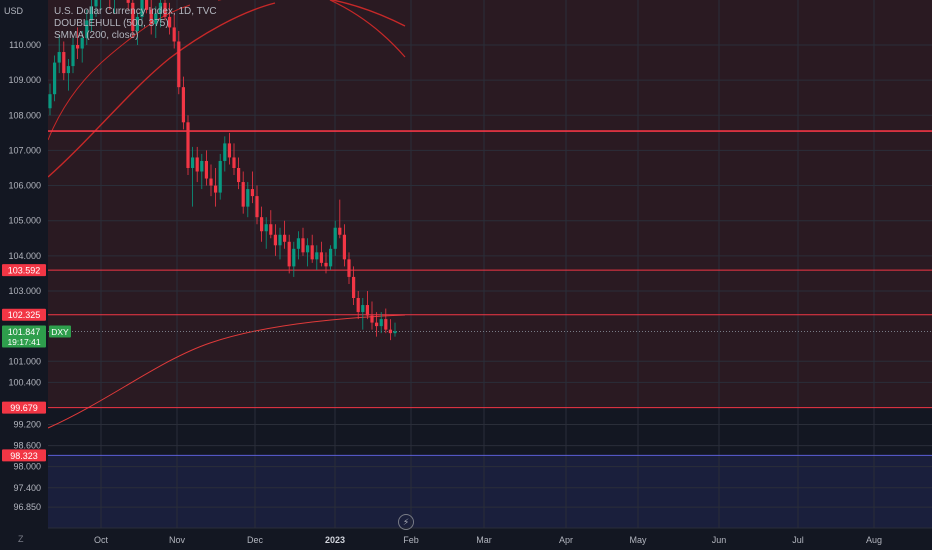 The width and height of the screenshot is (932, 550). Describe the element at coordinates (638, 540) in the screenshot. I see `time-tick-label: May` at that location.